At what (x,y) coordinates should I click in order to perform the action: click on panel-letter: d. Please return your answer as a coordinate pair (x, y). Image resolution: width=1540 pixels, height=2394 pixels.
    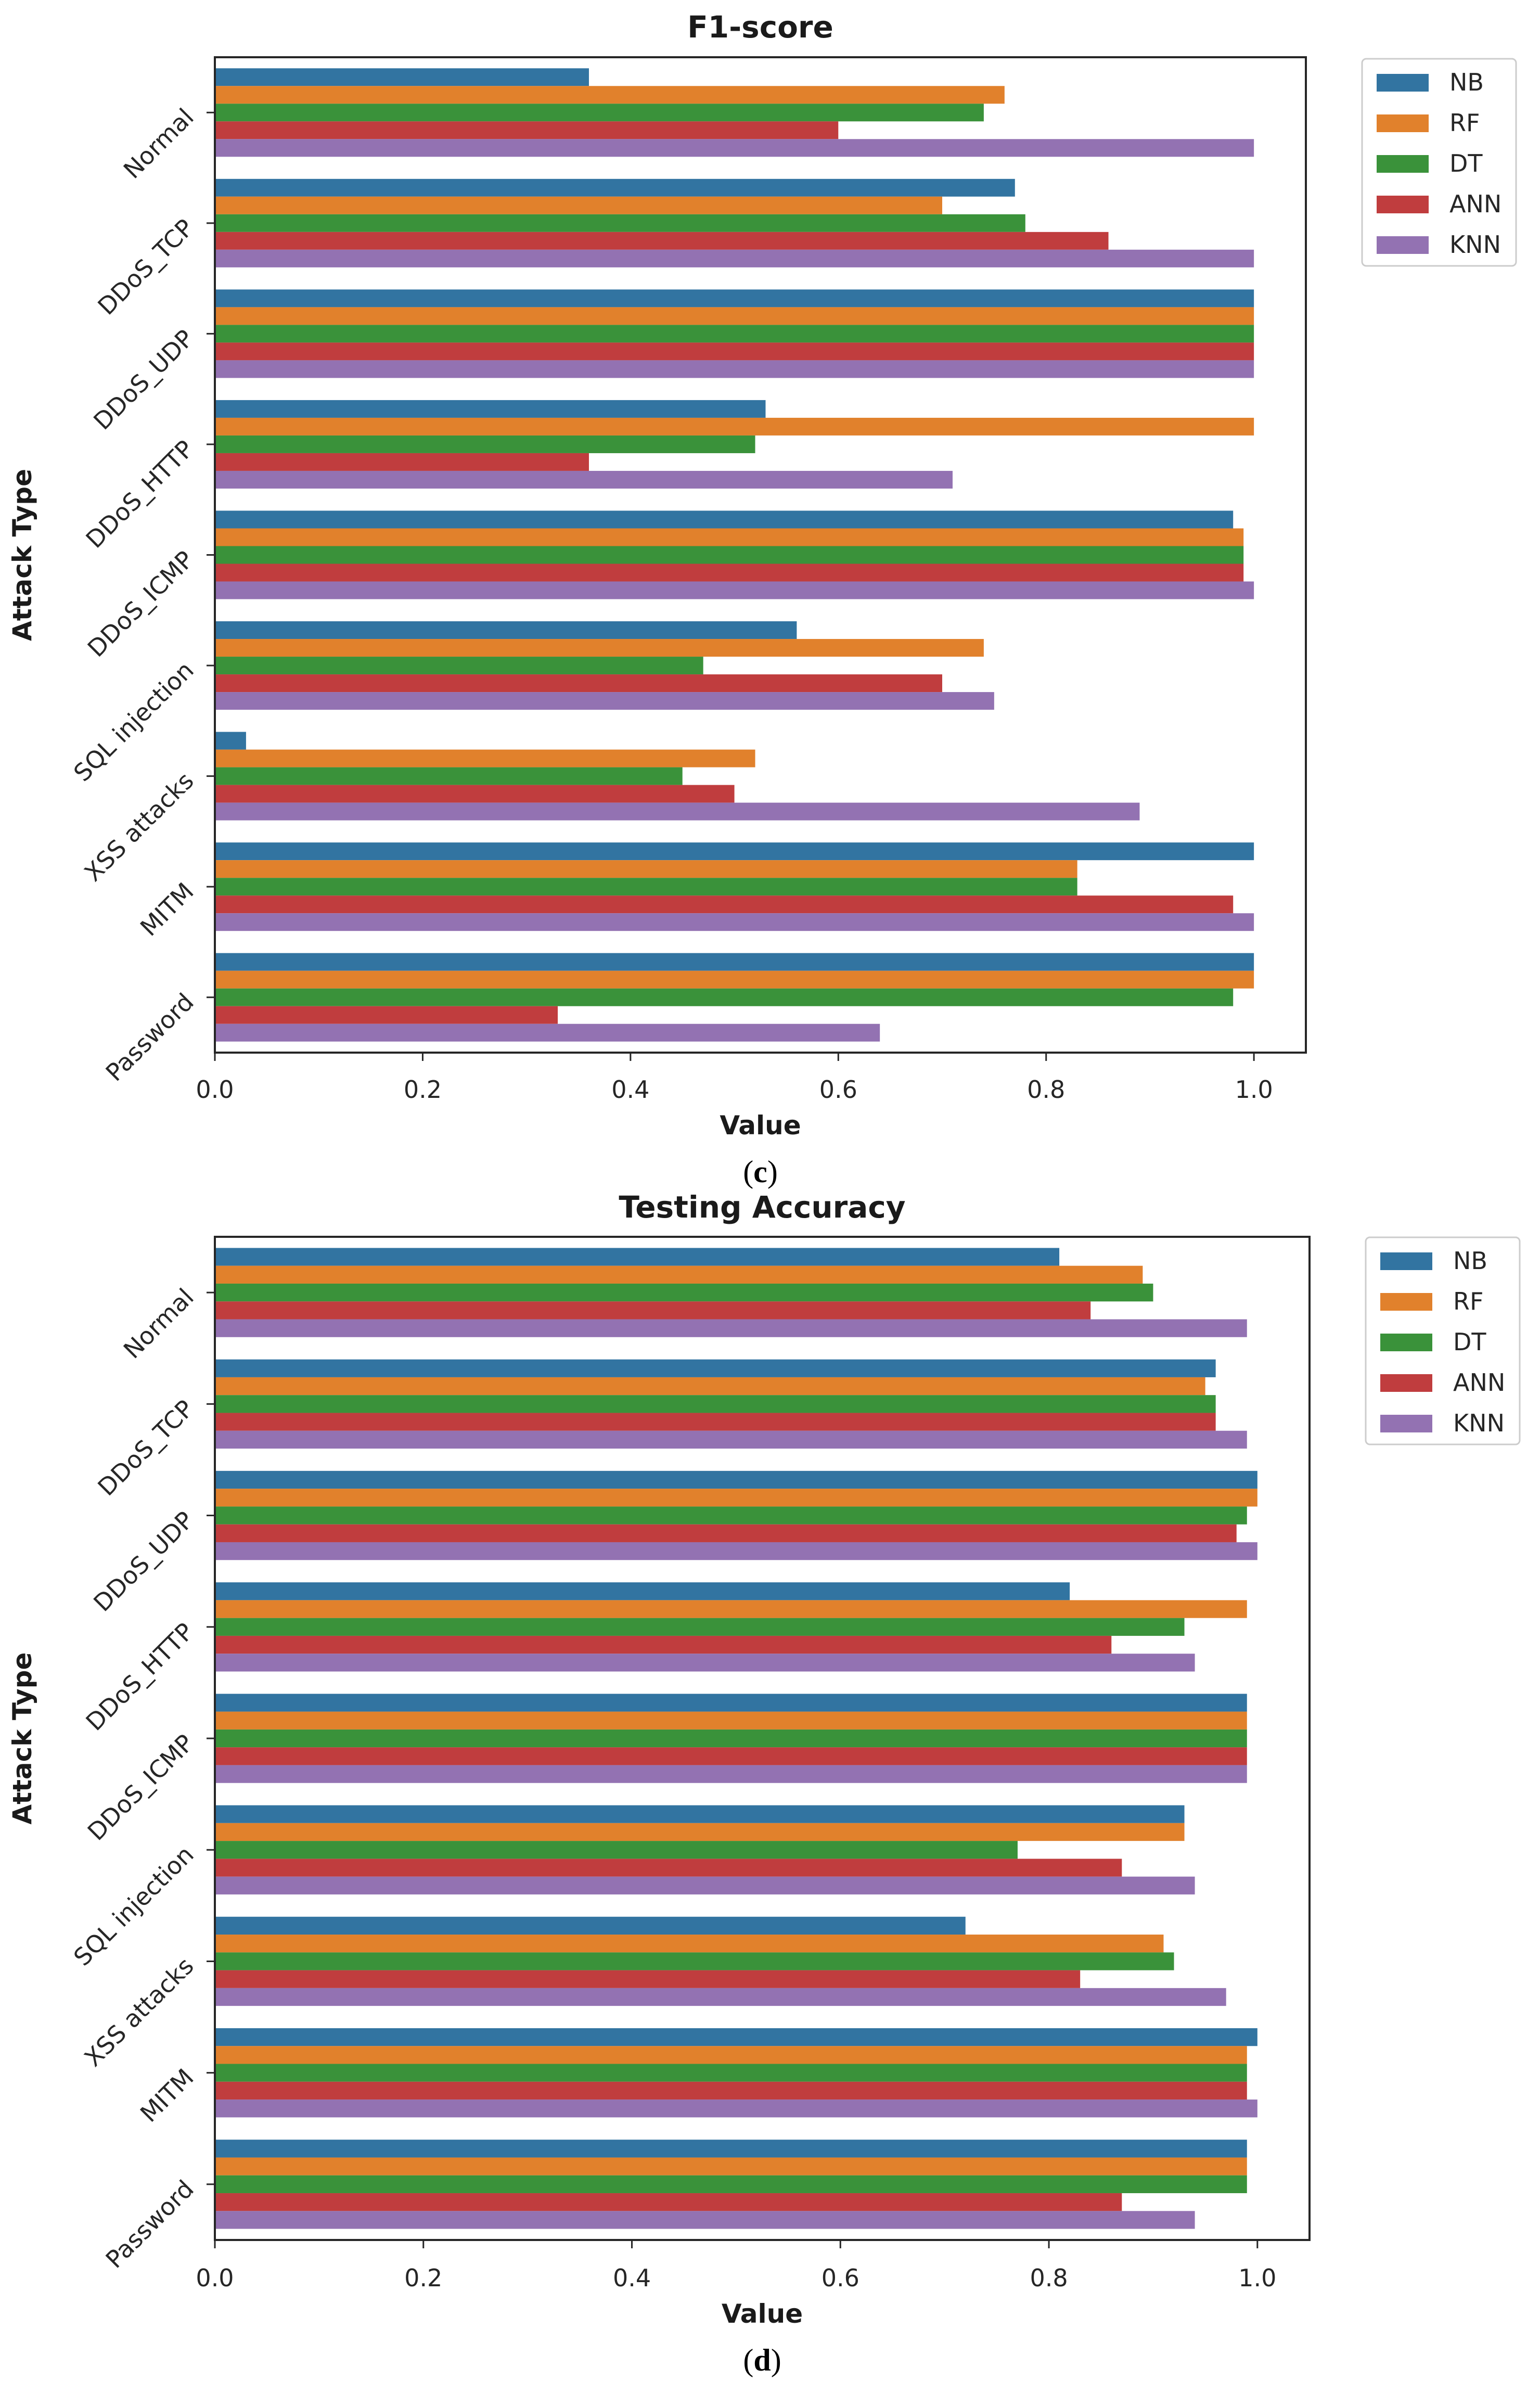
    Looking at the image, I should click on (762, 2360).